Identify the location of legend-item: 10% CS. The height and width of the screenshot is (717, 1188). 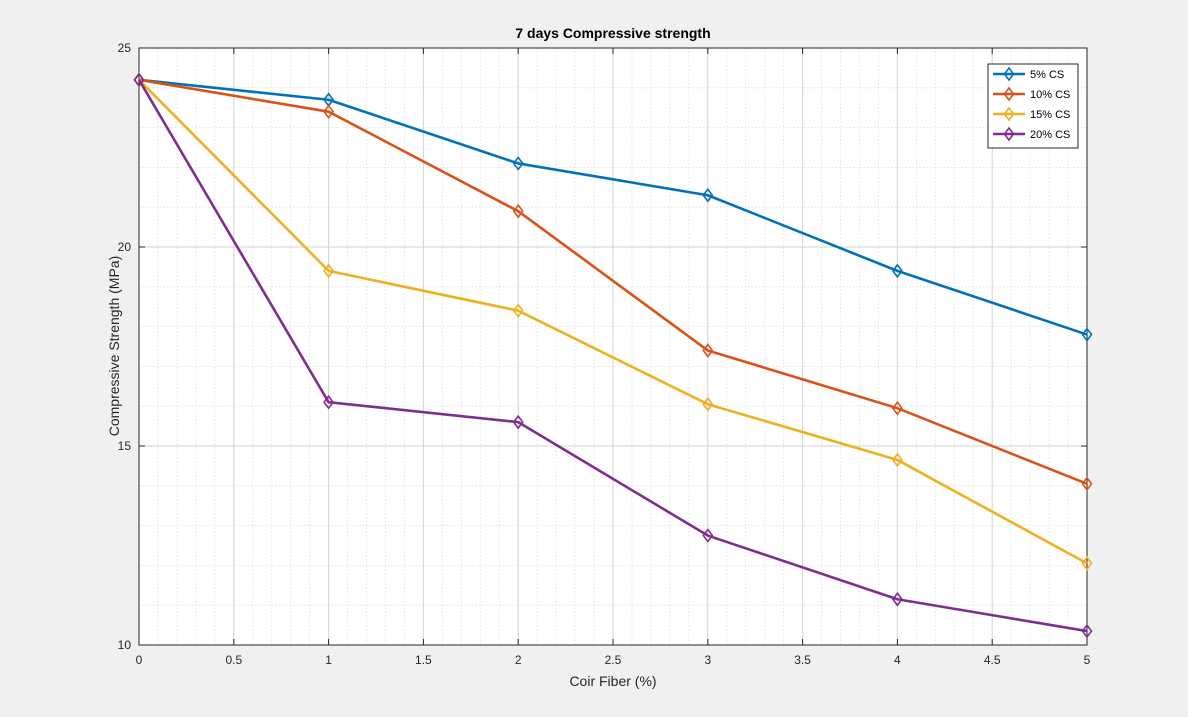
(1031, 94).